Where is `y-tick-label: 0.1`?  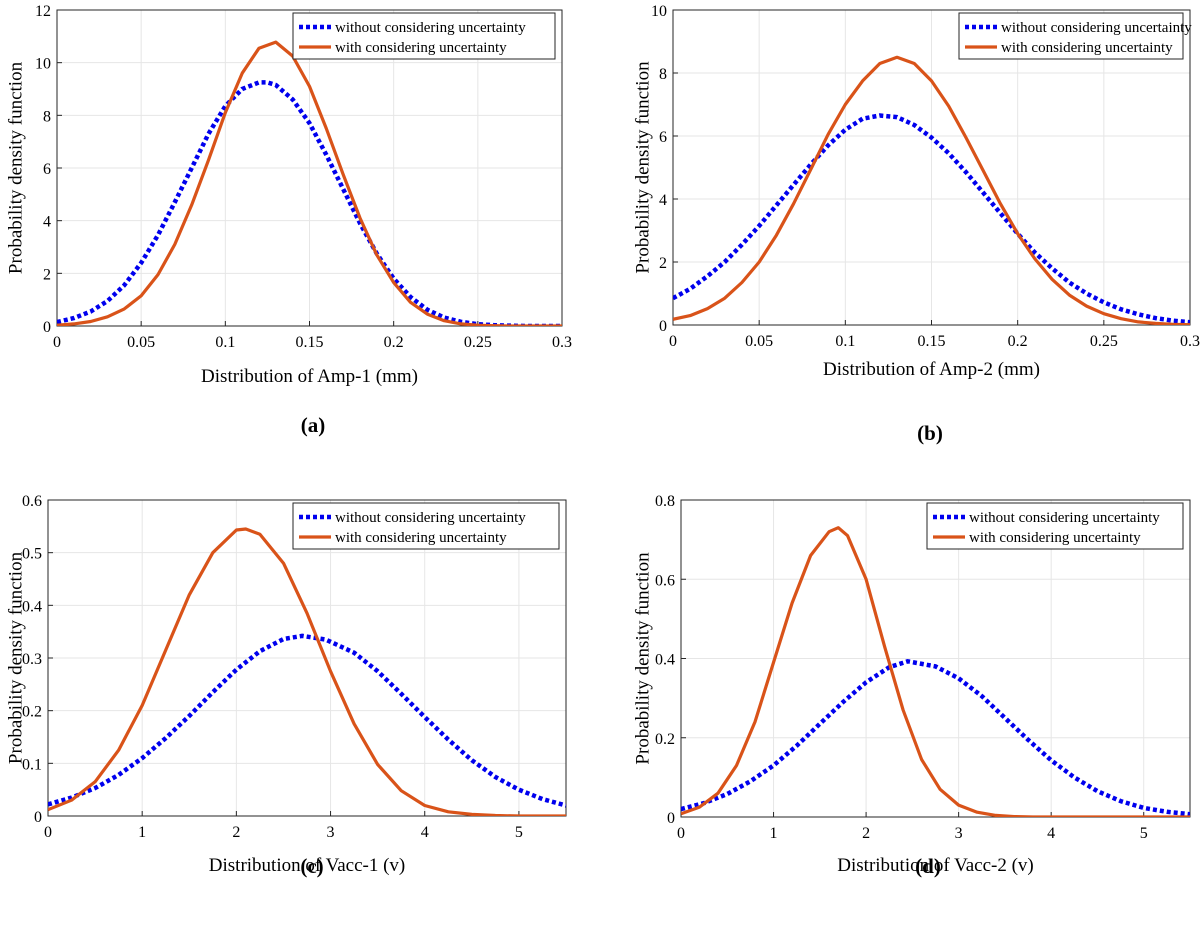 y-tick-label: 0.1 is located at coordinates (32, 764).